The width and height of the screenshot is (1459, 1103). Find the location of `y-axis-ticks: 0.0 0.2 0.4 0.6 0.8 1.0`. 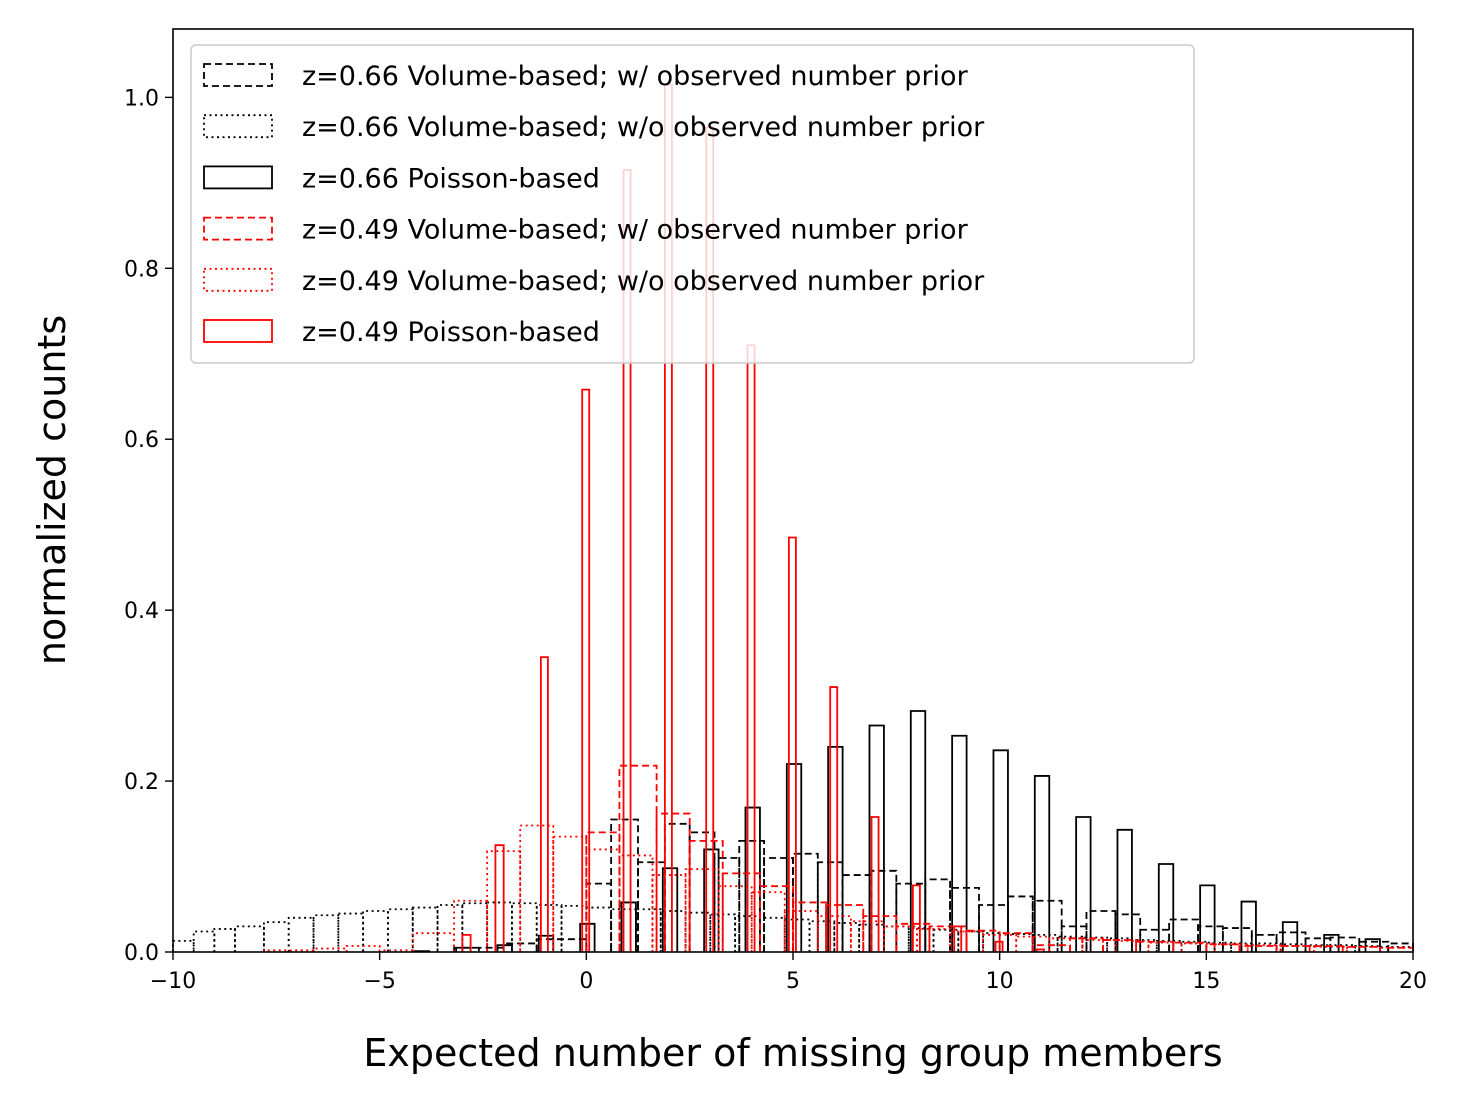

y-axis-ticks: 0.0 0.2 0.4 0.6 0.8 1.0 is located at coordinates (148, 526).